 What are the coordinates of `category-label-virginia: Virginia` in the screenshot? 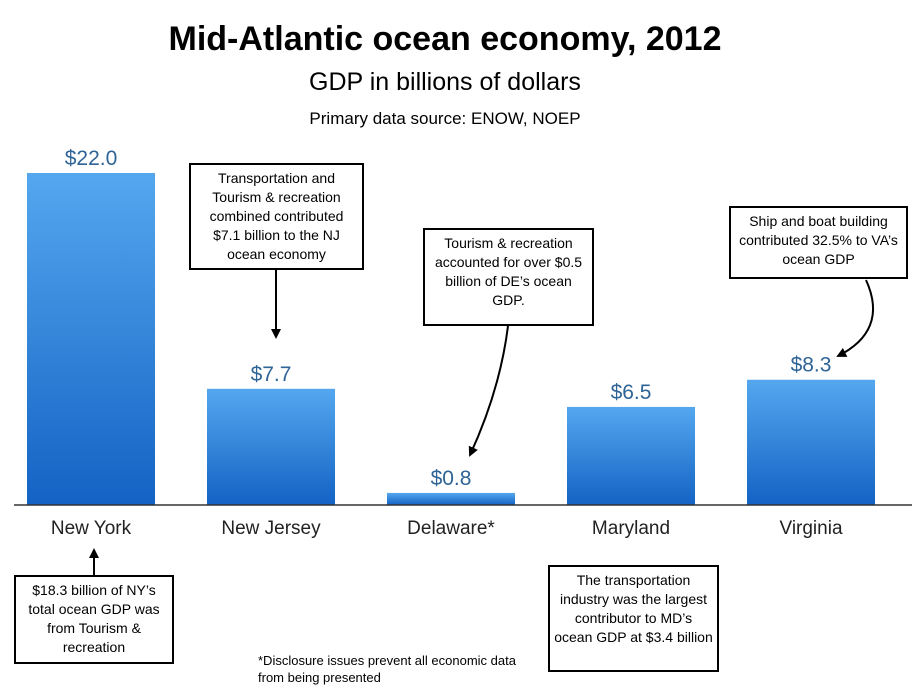 It's located at (810, 528).